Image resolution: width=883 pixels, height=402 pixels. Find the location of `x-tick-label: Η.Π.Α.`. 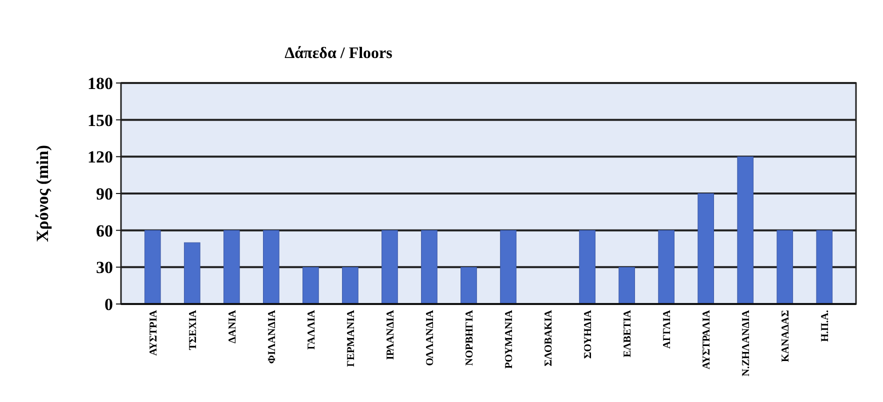

x-tick-label: Η.Π.Α. is located at coordinates (826, 326).